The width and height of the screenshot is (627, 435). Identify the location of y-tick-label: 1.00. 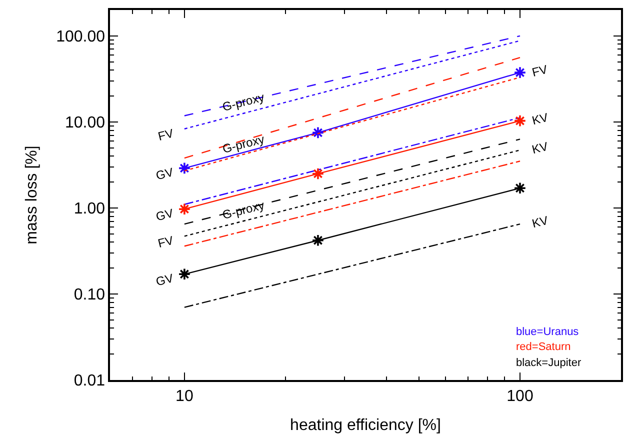
(90, 209).